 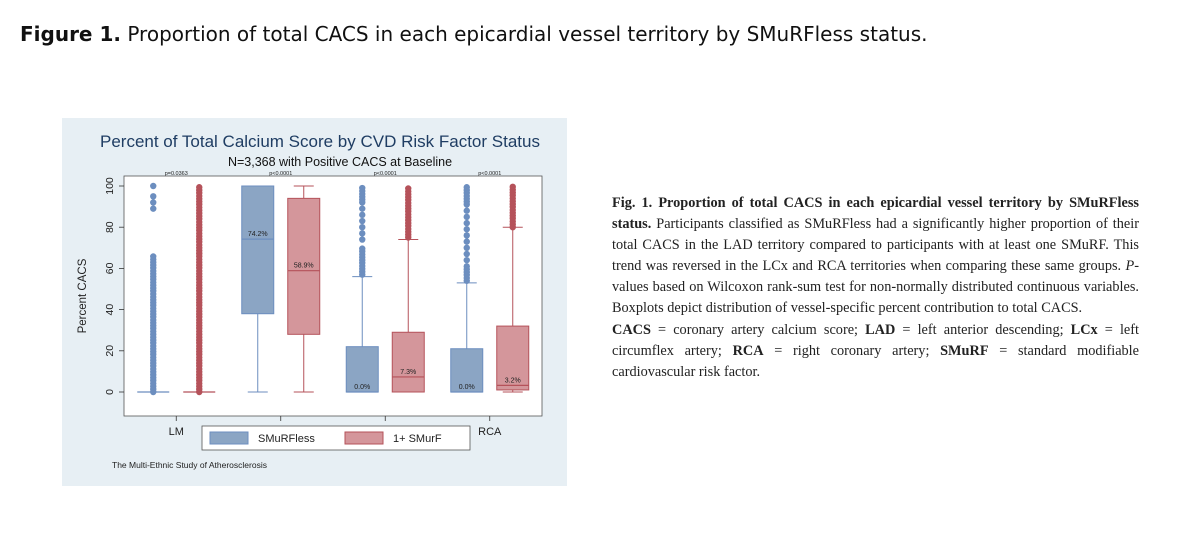 What do you see at coordinates (70, 34) in the screenshot?
I see `figure-number: Figure 1.` at bounding box center [70, 34].